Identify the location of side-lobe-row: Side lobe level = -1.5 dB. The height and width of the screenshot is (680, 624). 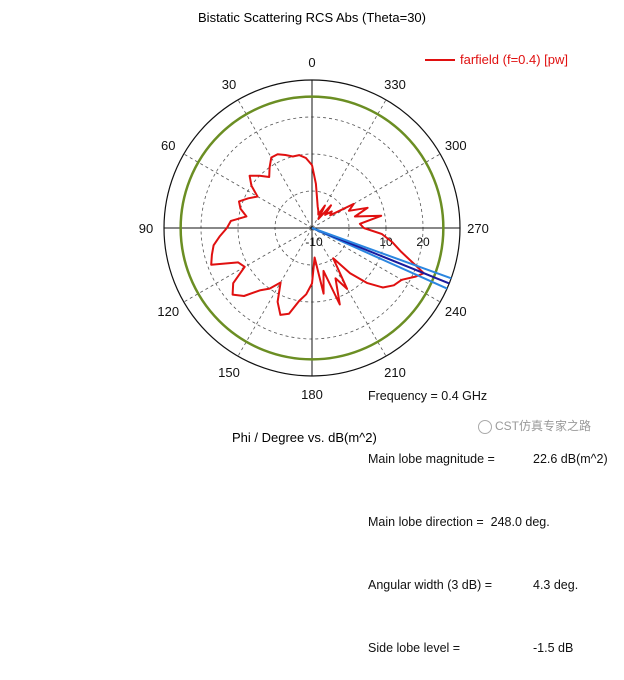
(470, 648).